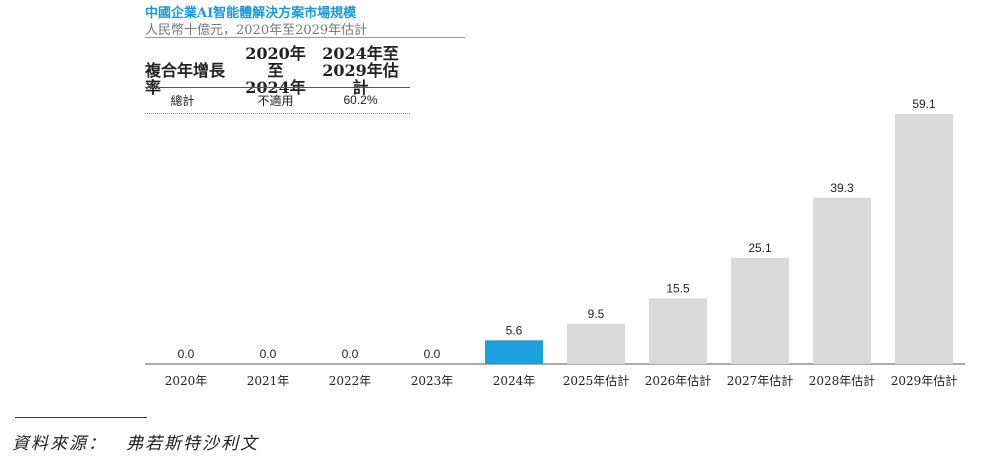 This screenshot has height=458, width=1000. Describe the element at coordinates (350, 354) in the screenshot. I see `bar-value-label-2: 0.0` at that location.